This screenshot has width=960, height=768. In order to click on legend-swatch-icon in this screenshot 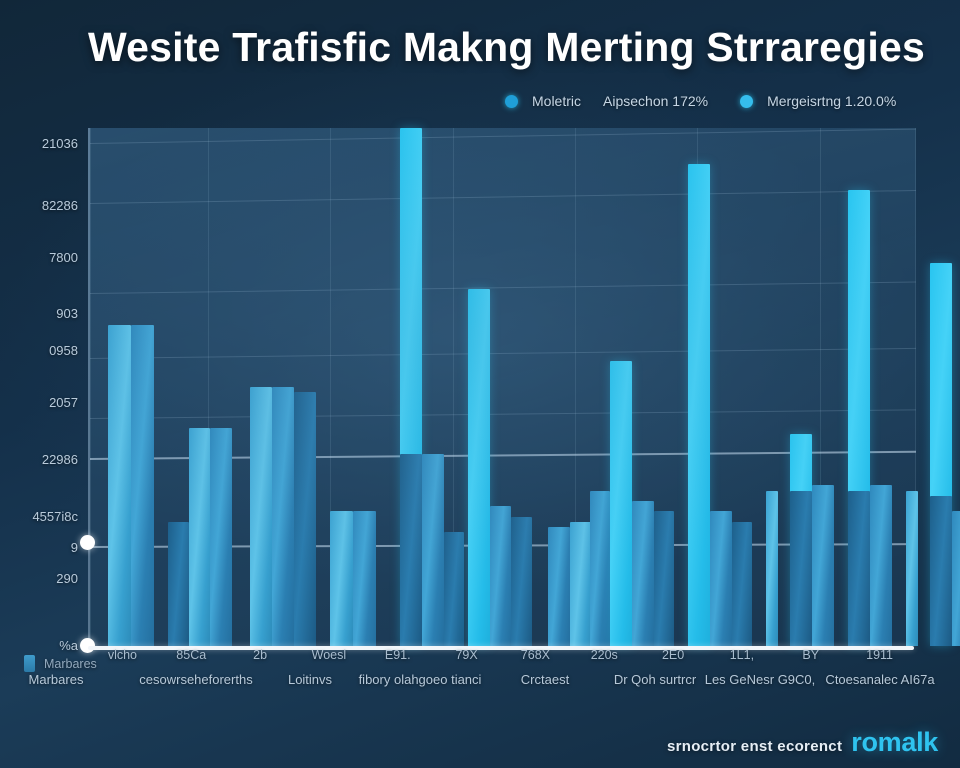, I will do `click(29, 663)`.